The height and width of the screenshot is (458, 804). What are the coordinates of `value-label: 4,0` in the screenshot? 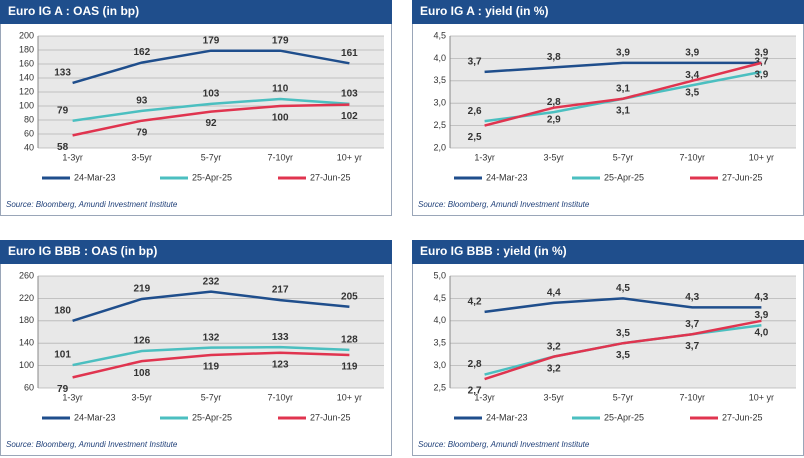 It's located at (761, 332).